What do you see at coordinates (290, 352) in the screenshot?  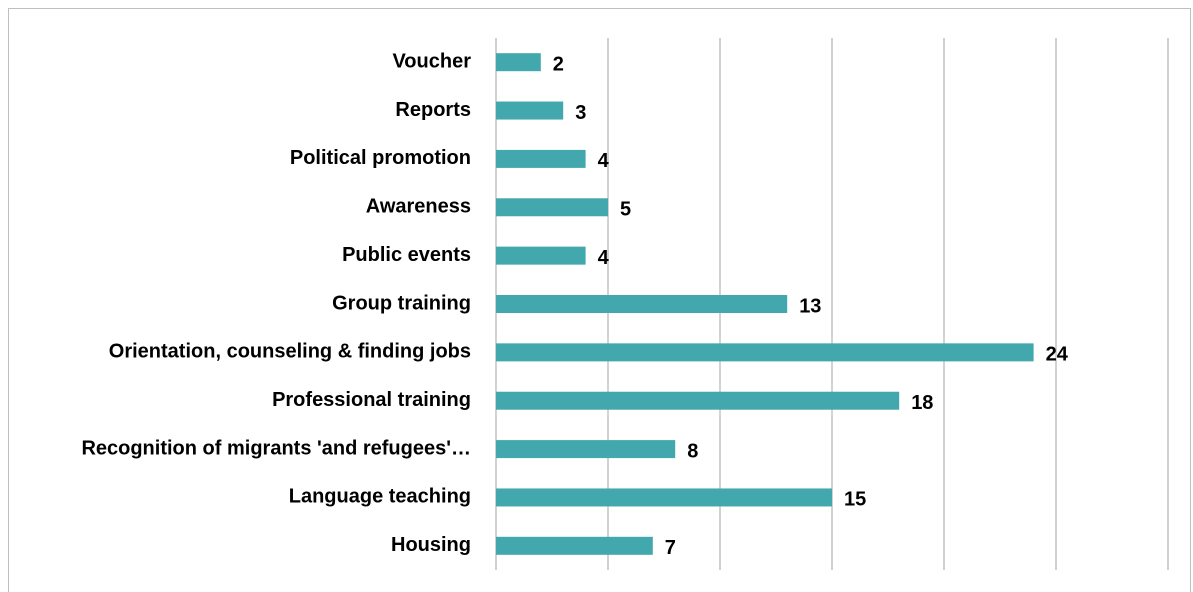 I see `category-label: Orientation, counseling & finding jobs` at bounding box center [290, 352].